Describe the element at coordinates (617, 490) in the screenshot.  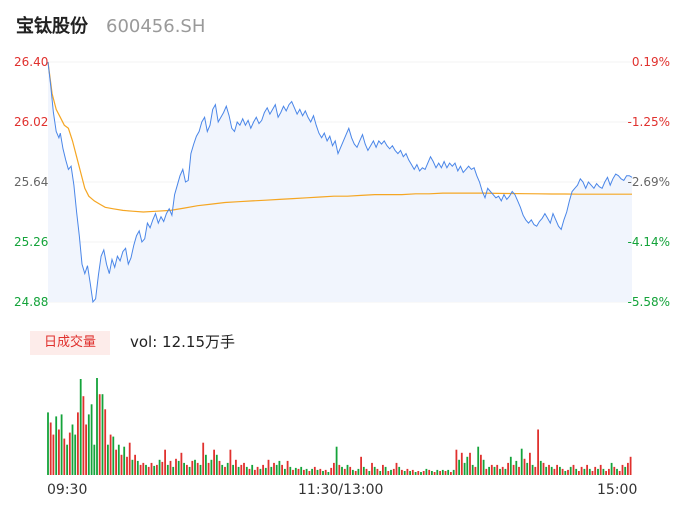
I see `time-label-close: 15:00` at that location.